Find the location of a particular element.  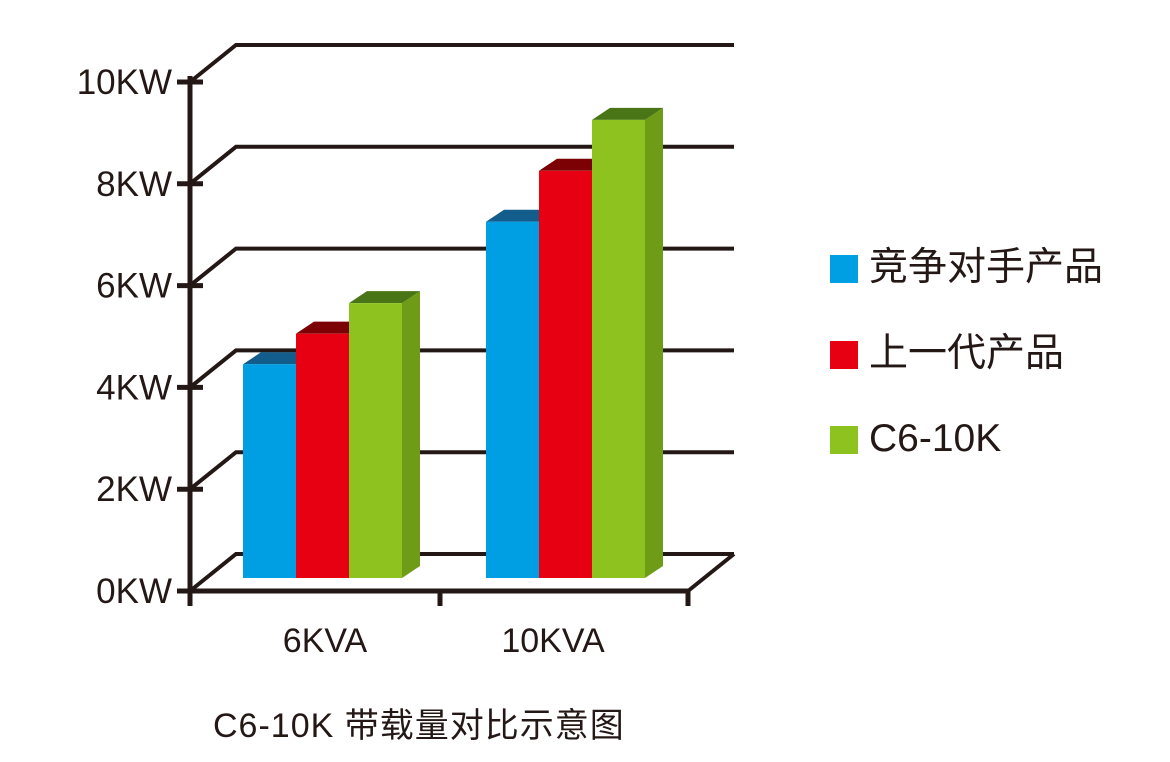

y-tick-label: 4KW is located at coordinates (134, 387).